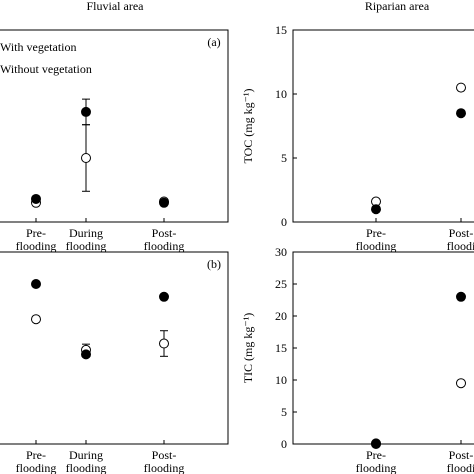 The width and height of the screenshot is (474, 474). Describe the element at coordinates (284, 158) in the screenshot. I see `riparian-top-ytick-label-5: 5` at that location.